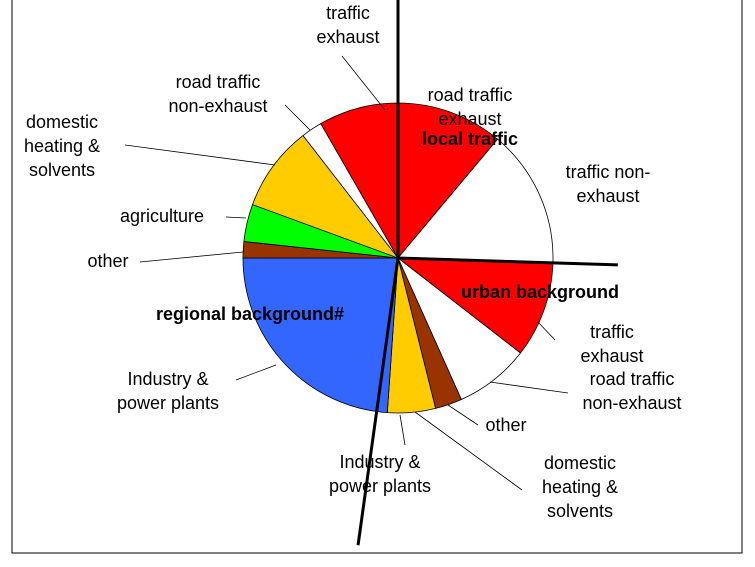 Image resolution: width=755 pixels, height=567 pixels. What do you see at coordinates (162, 216) in the screenshot?
I see `slice-label: agriculture` at bounding box center [162, 216].